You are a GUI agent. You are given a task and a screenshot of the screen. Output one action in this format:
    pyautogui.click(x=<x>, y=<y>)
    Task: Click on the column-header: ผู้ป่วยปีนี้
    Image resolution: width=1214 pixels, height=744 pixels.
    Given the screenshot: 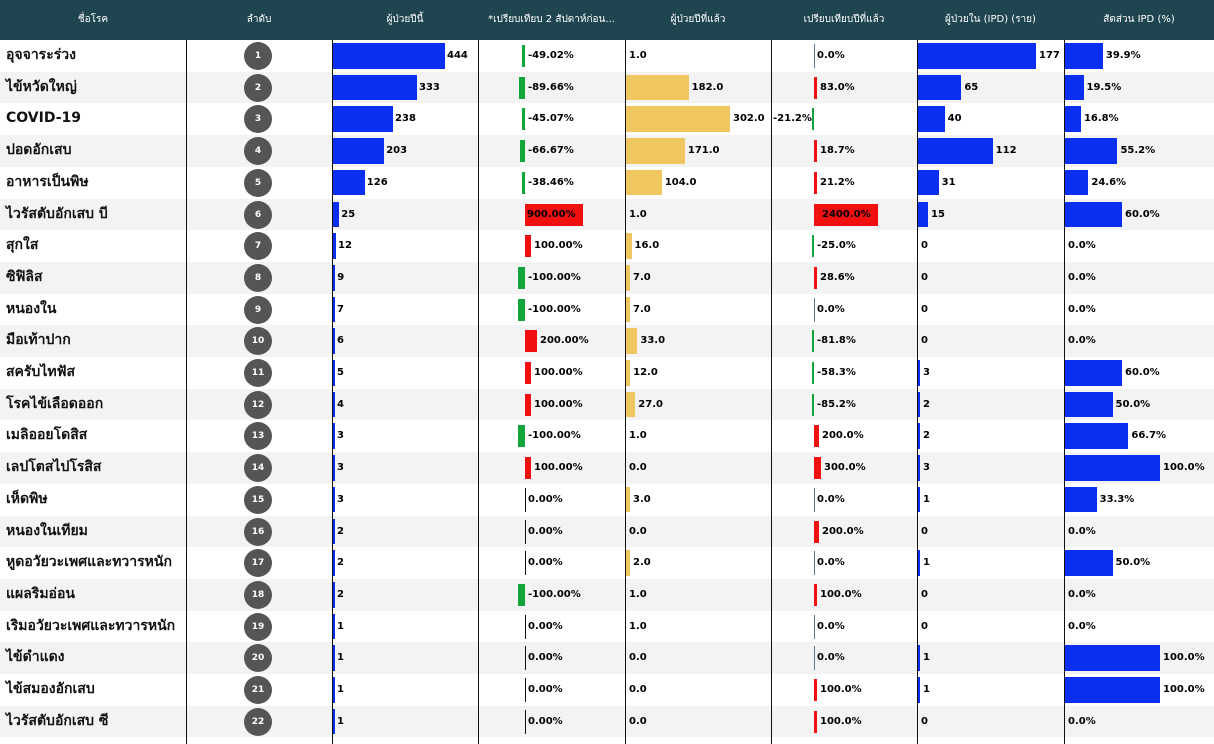 What is the action you would take?
    pyautogui.click(x=405, y=20)
    